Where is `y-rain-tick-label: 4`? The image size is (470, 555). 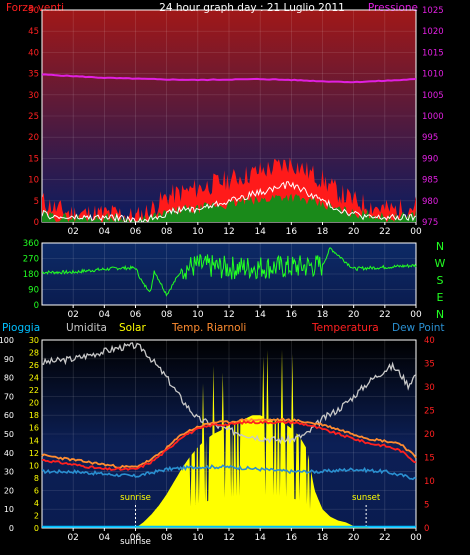
y-rain-tick-label: 4 is located at coordinates (36, 503).